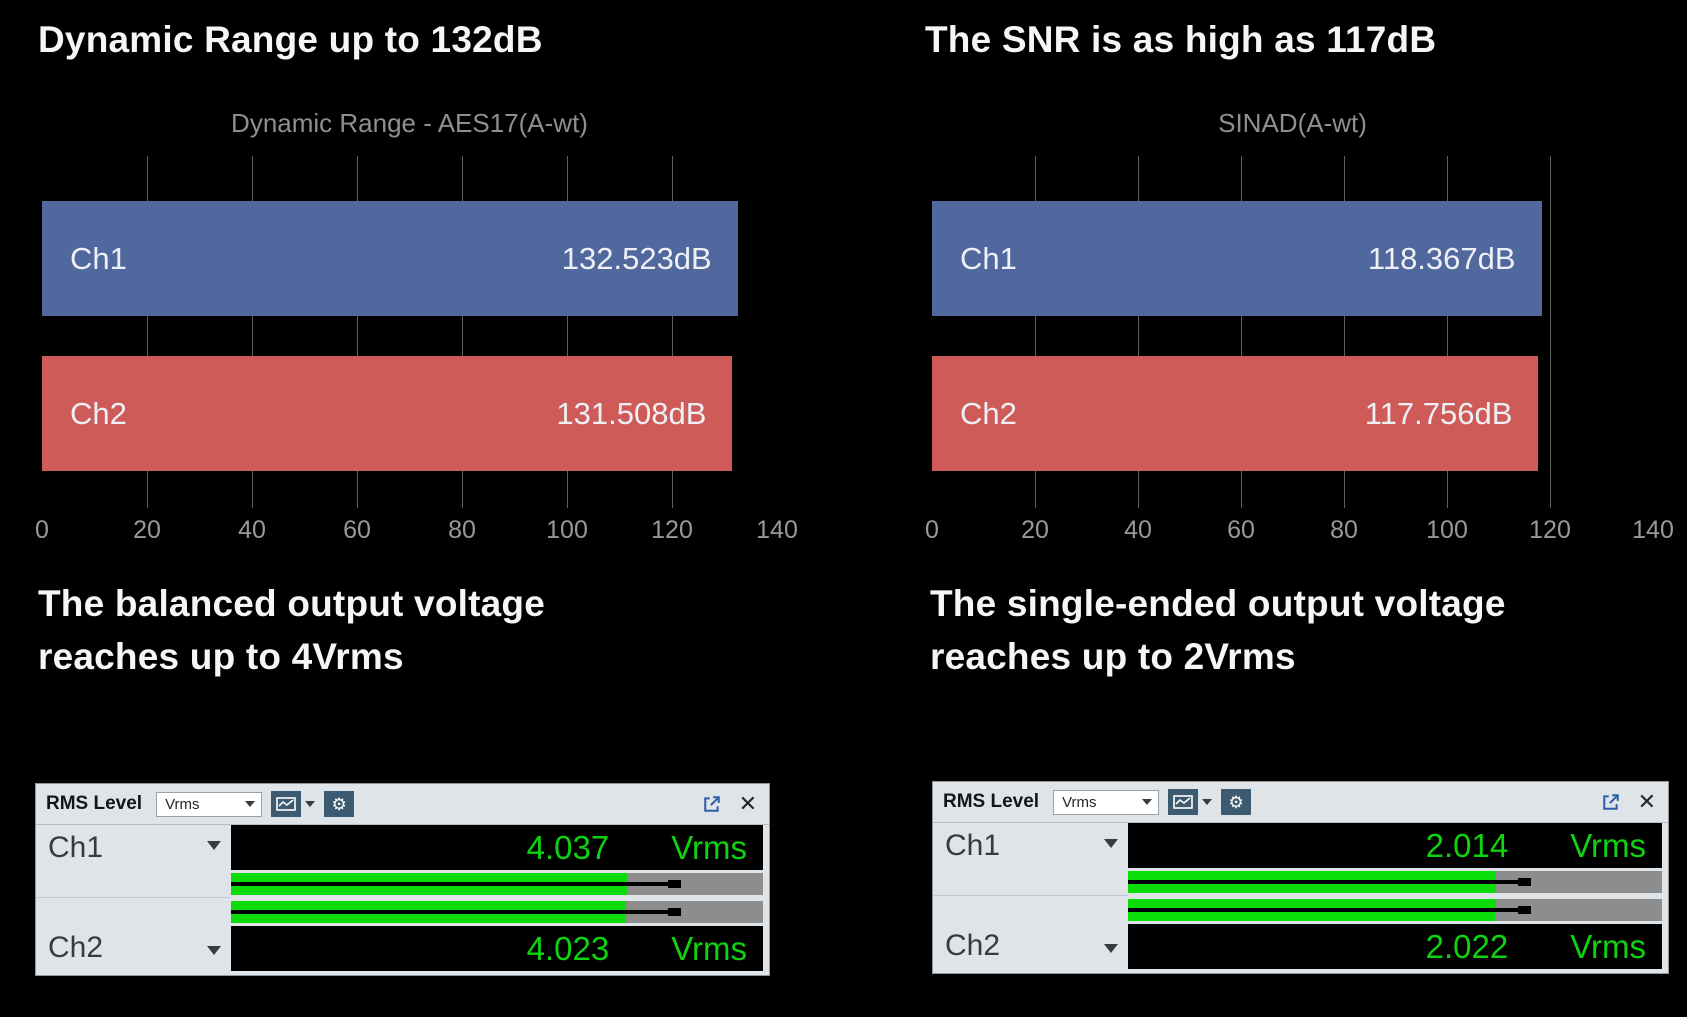  I want to click on bar-value-label: 132.523dB, so click(636, 258).